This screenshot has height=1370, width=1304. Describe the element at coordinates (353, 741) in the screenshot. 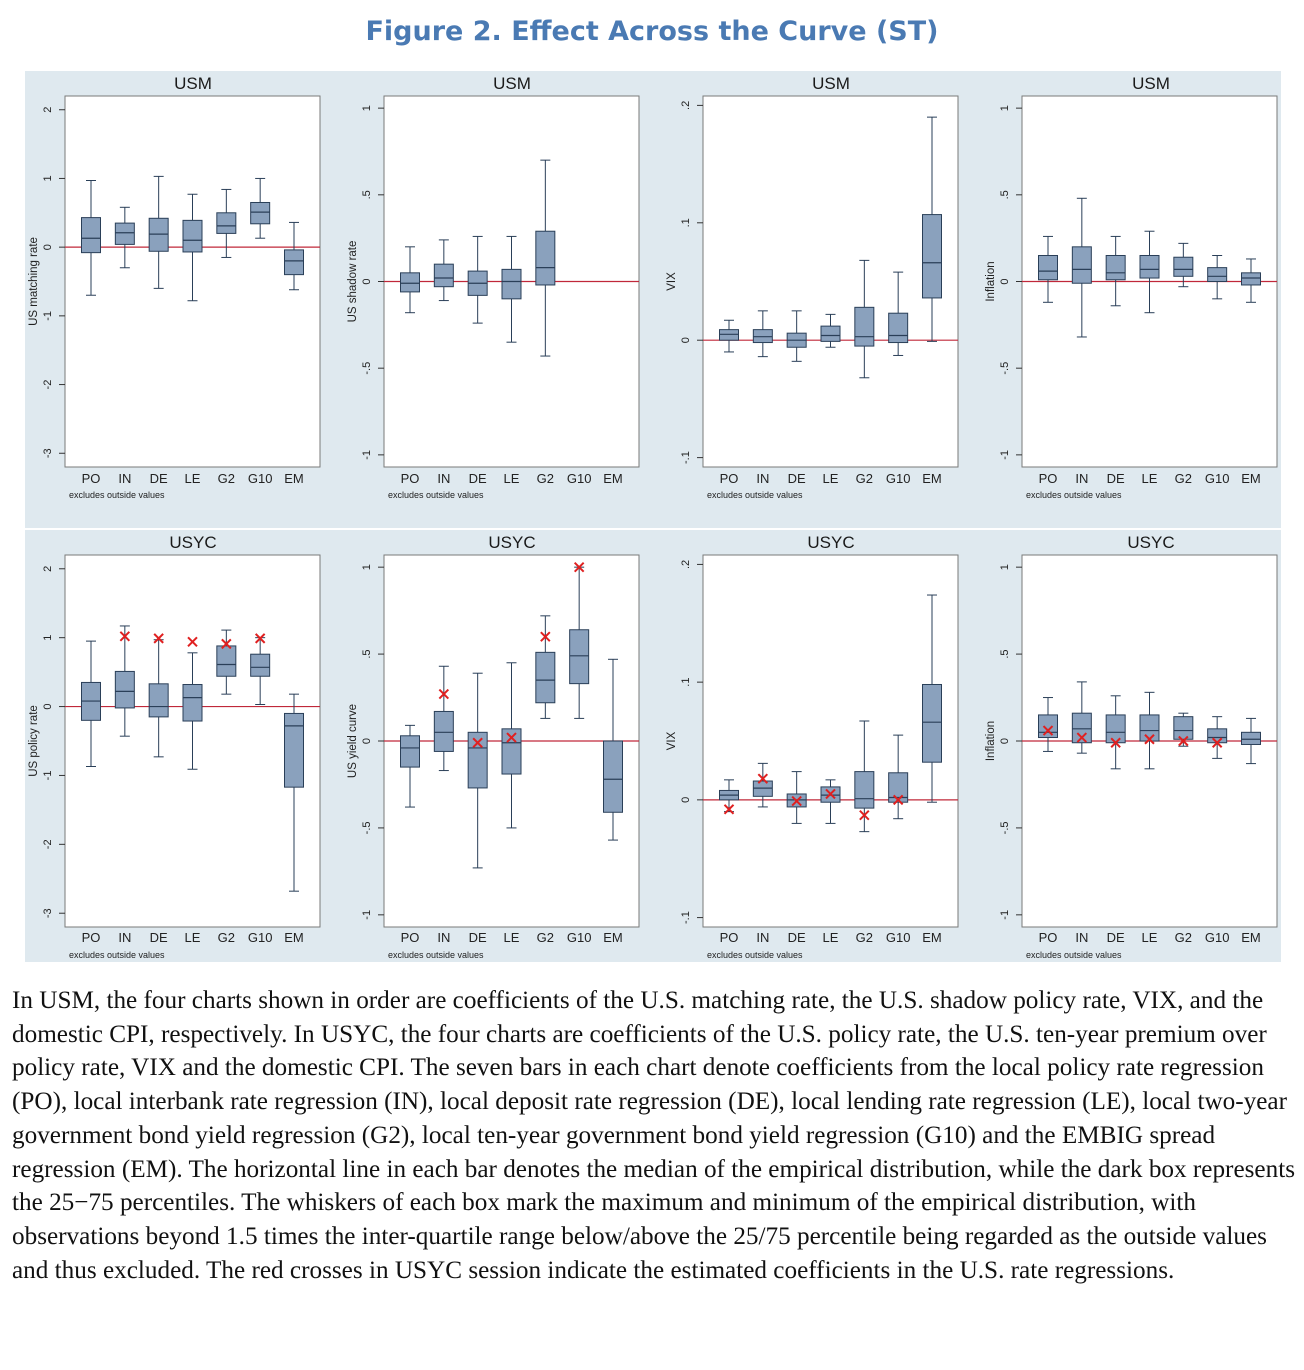

I see `y-axis-label: US yield curve` at that location.